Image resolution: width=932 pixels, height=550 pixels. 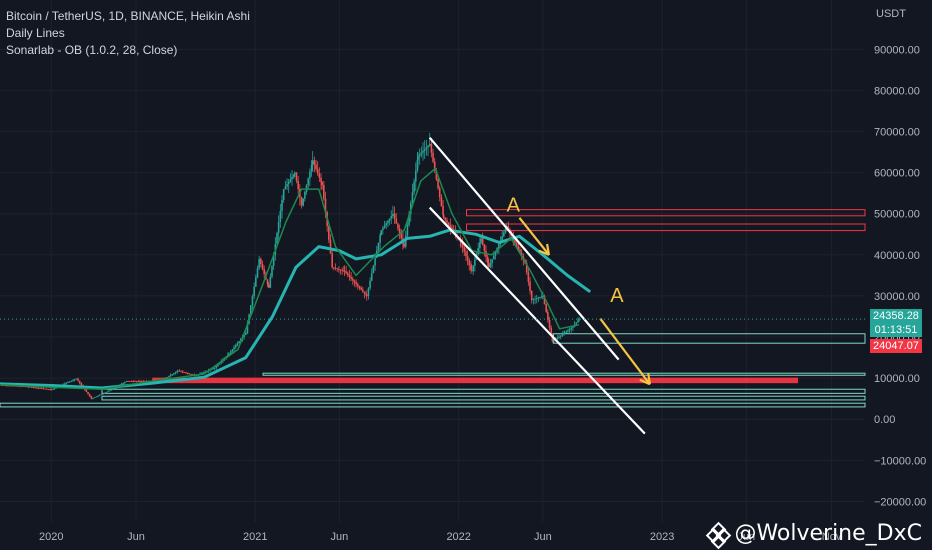 I want to click on annotation-label-0: A, so click(x=514, y=206).